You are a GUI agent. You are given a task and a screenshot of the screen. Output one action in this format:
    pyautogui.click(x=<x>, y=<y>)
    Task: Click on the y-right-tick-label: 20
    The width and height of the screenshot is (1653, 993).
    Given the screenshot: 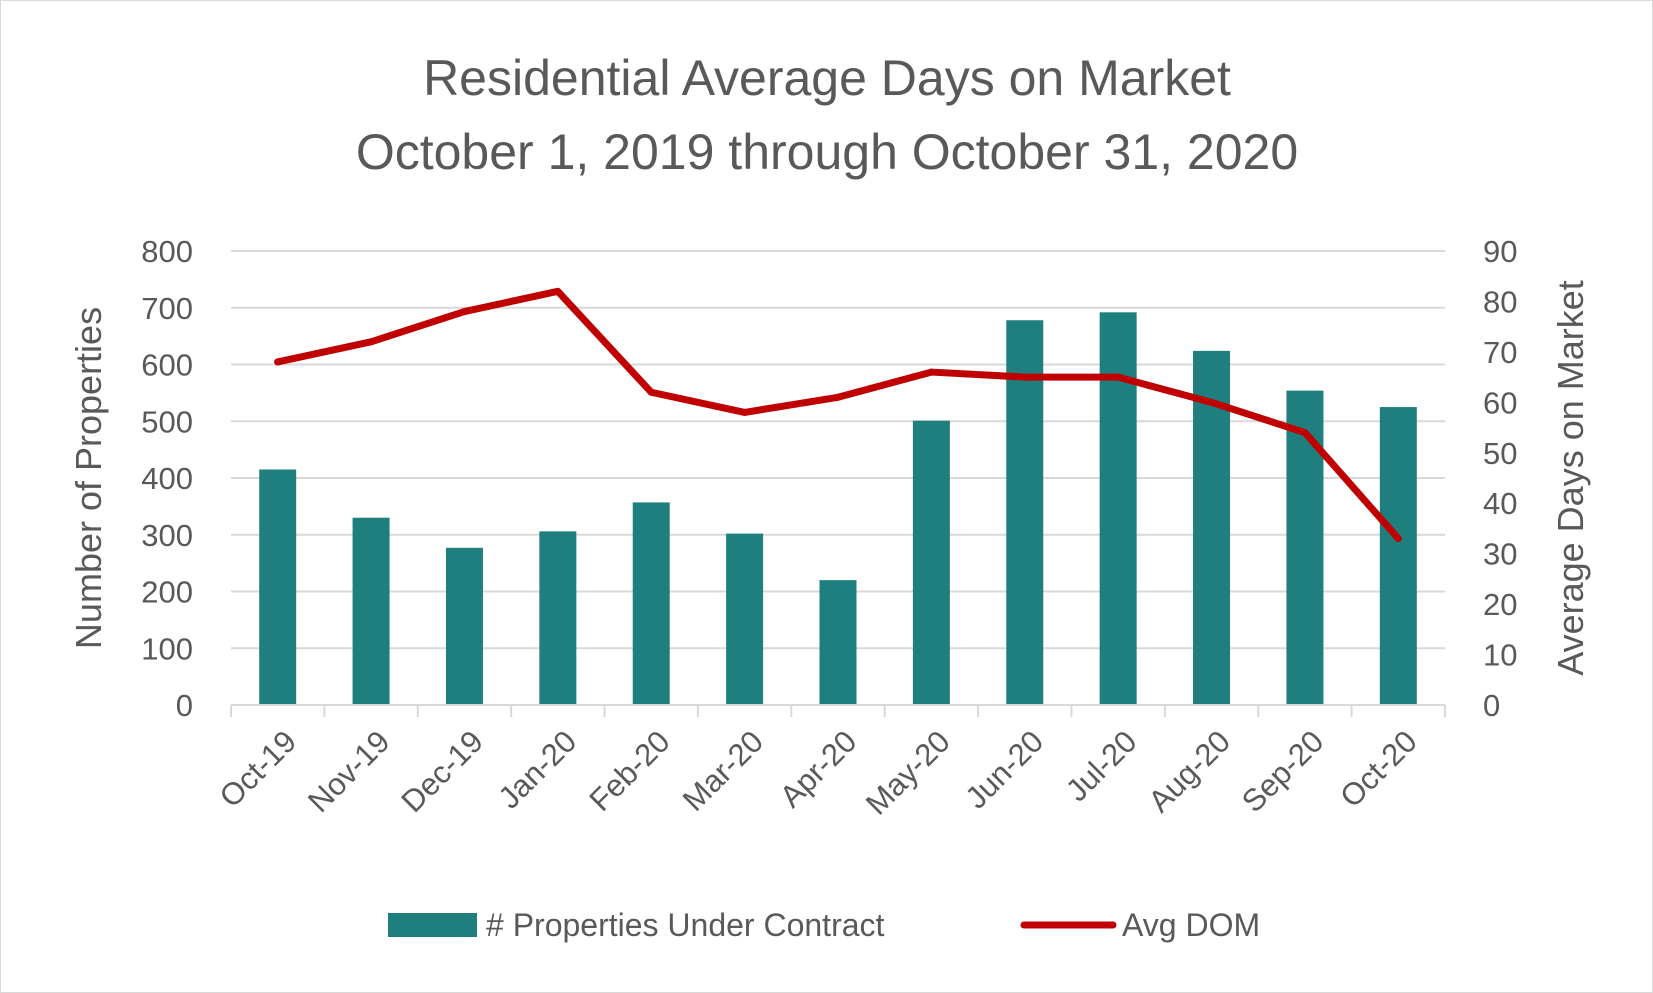 What is the action you would take?
    pyautogui.click(x=1500, y=604)
    